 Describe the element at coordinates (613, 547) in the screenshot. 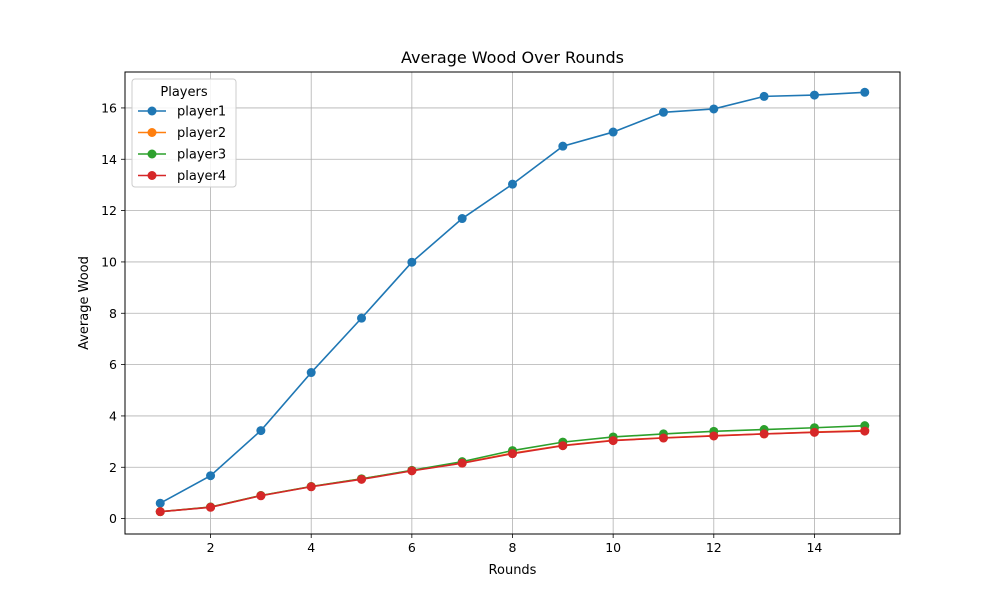

I see `x-tick-label: 10` at that location.